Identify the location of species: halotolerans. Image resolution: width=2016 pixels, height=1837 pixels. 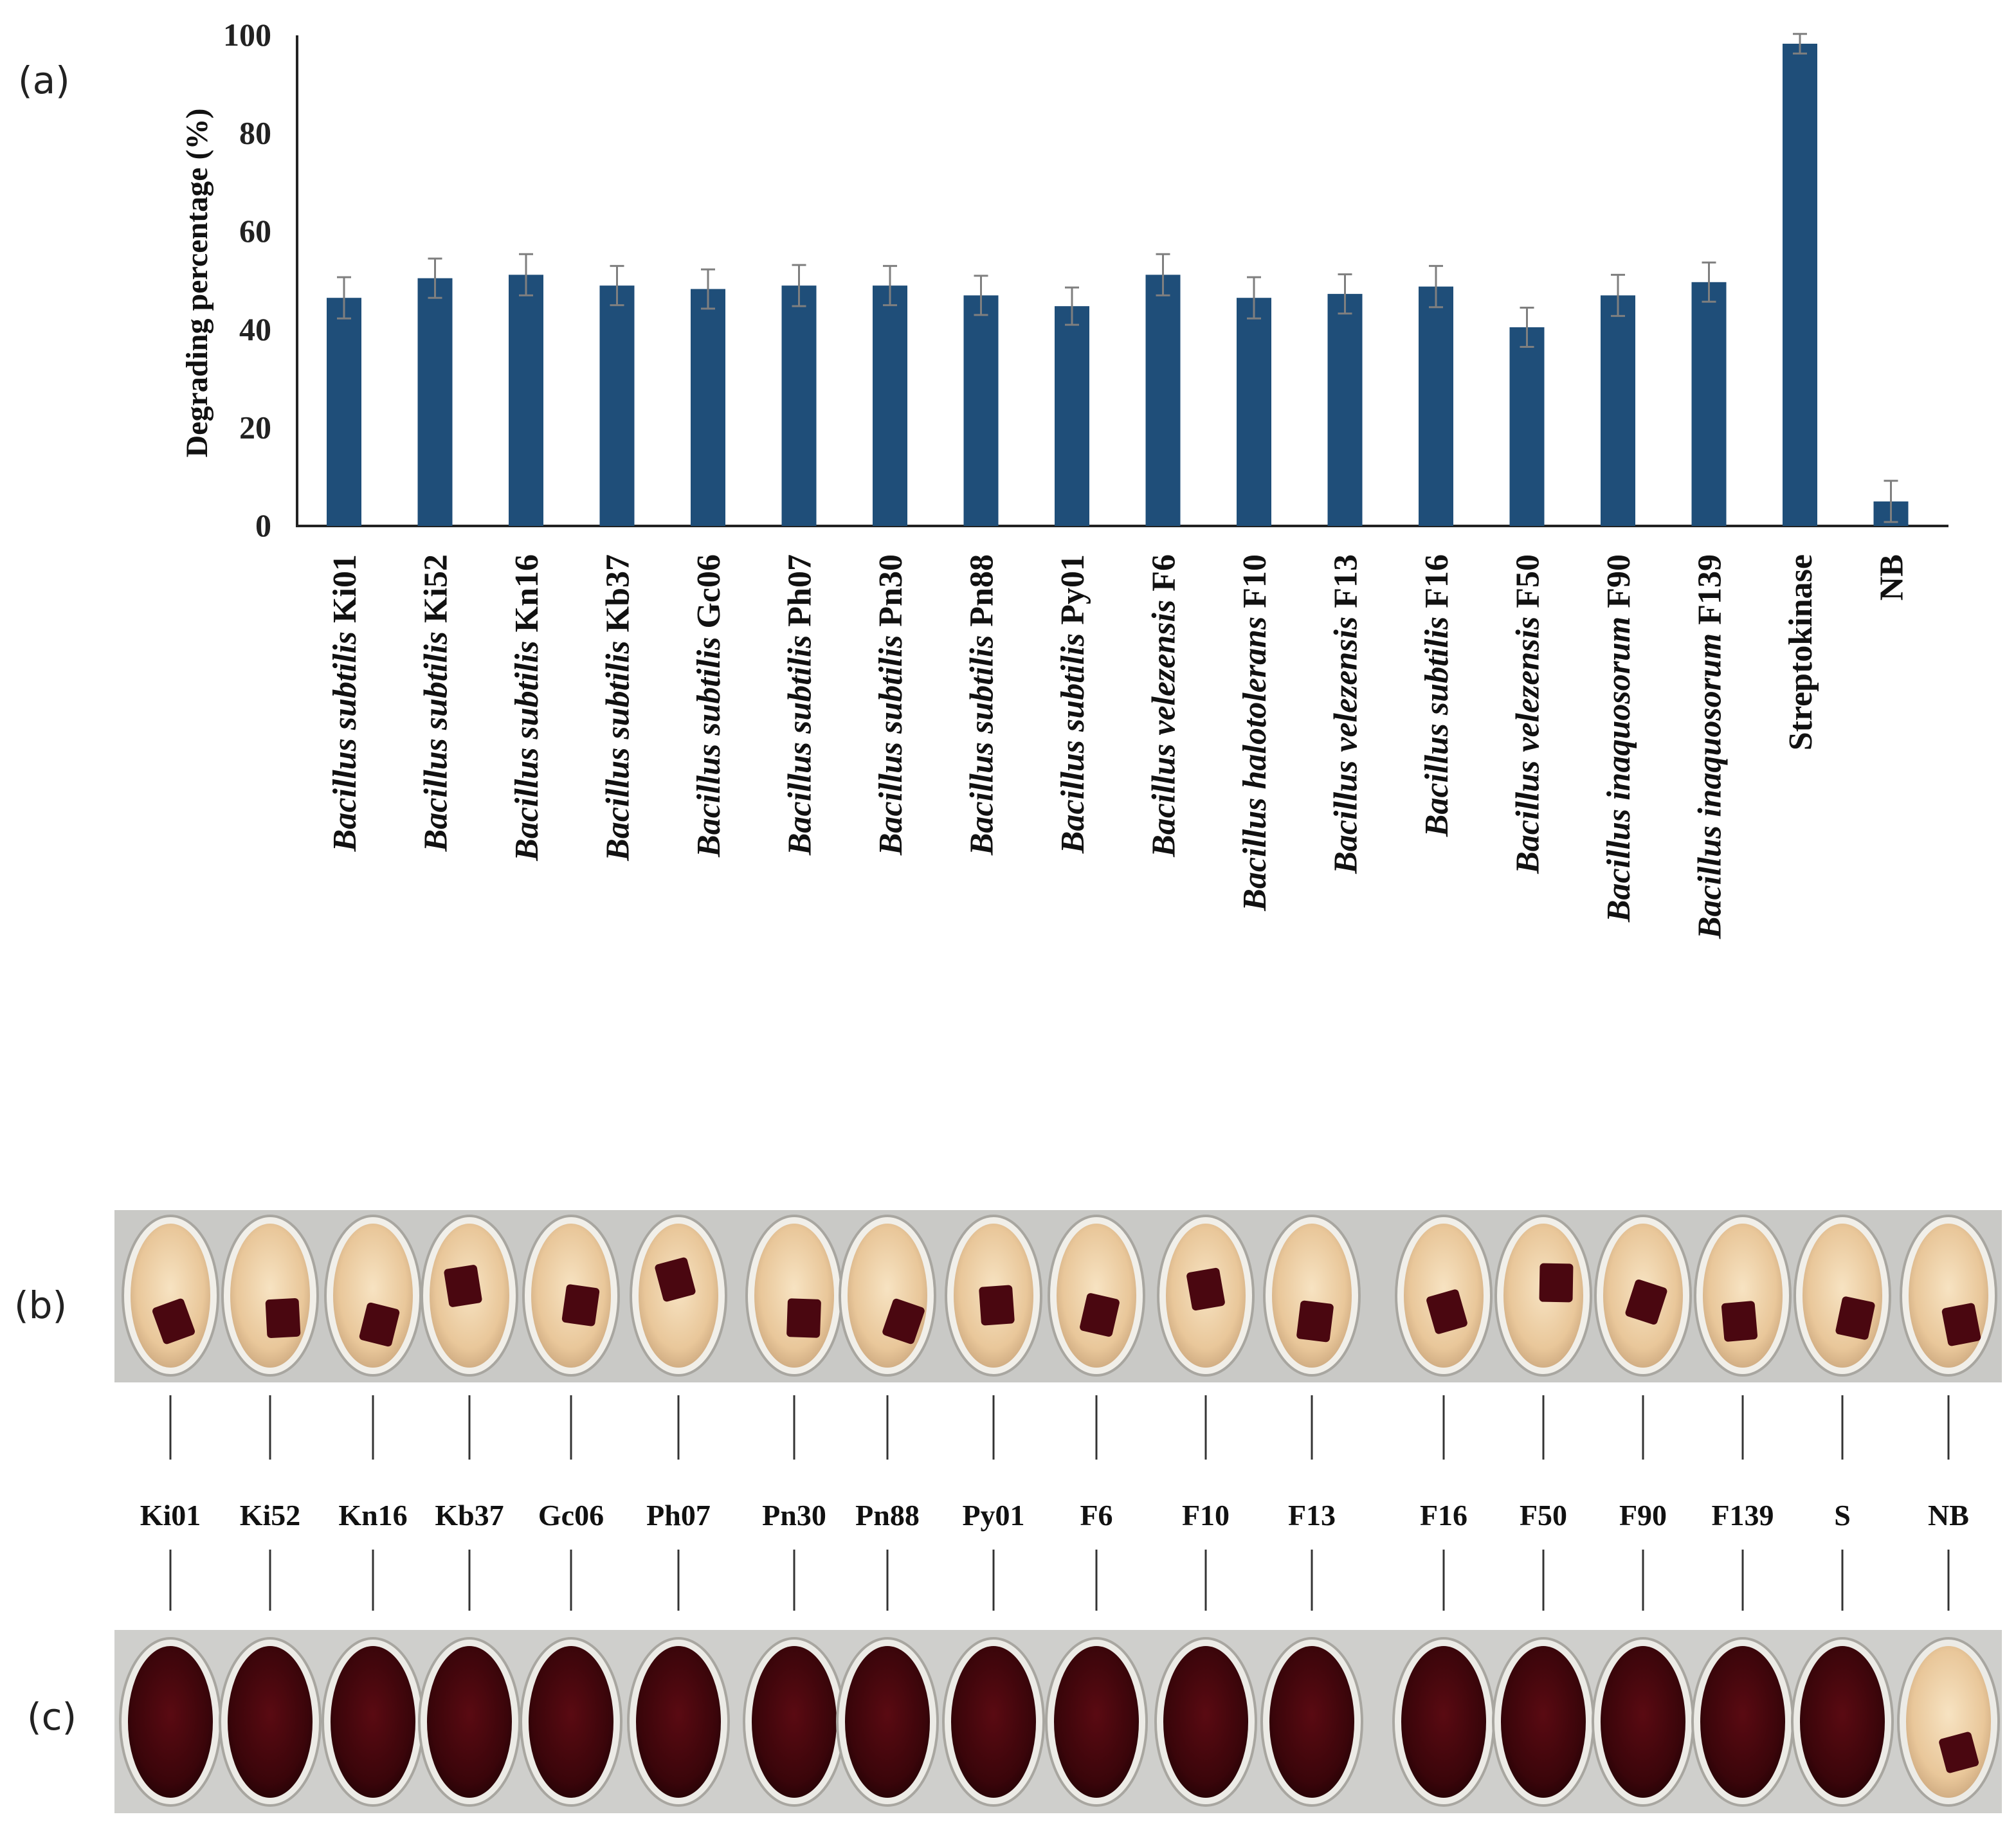
(1255, 703).